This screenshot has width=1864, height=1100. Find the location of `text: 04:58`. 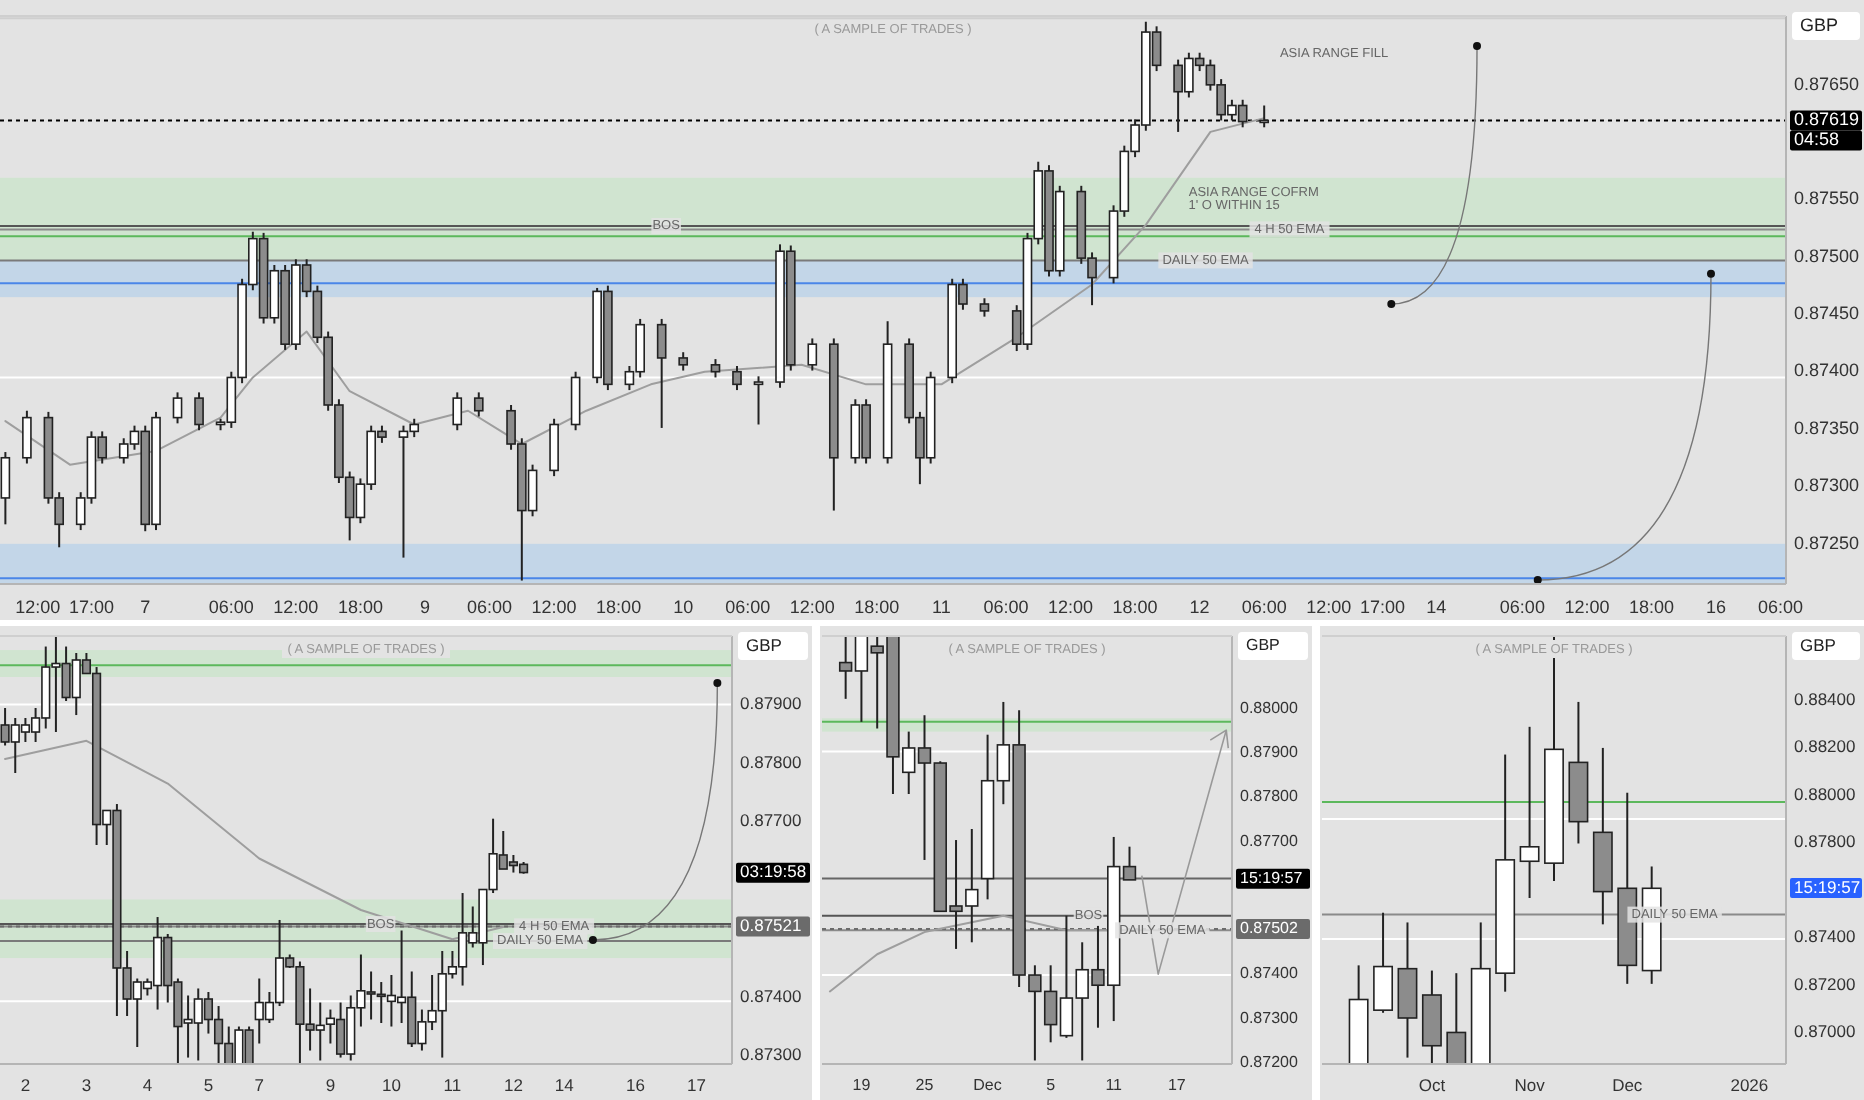

text: 04:58 is located at coordinates (1817, 139).